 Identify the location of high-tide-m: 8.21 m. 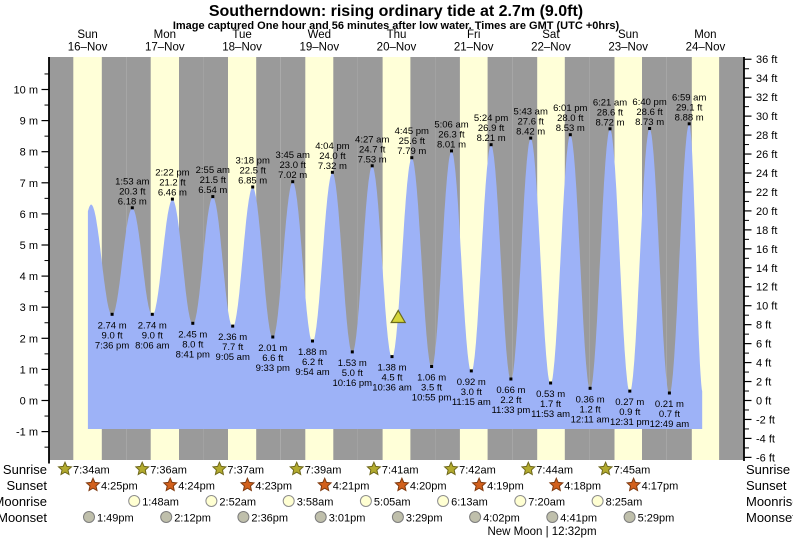
(491, 138).